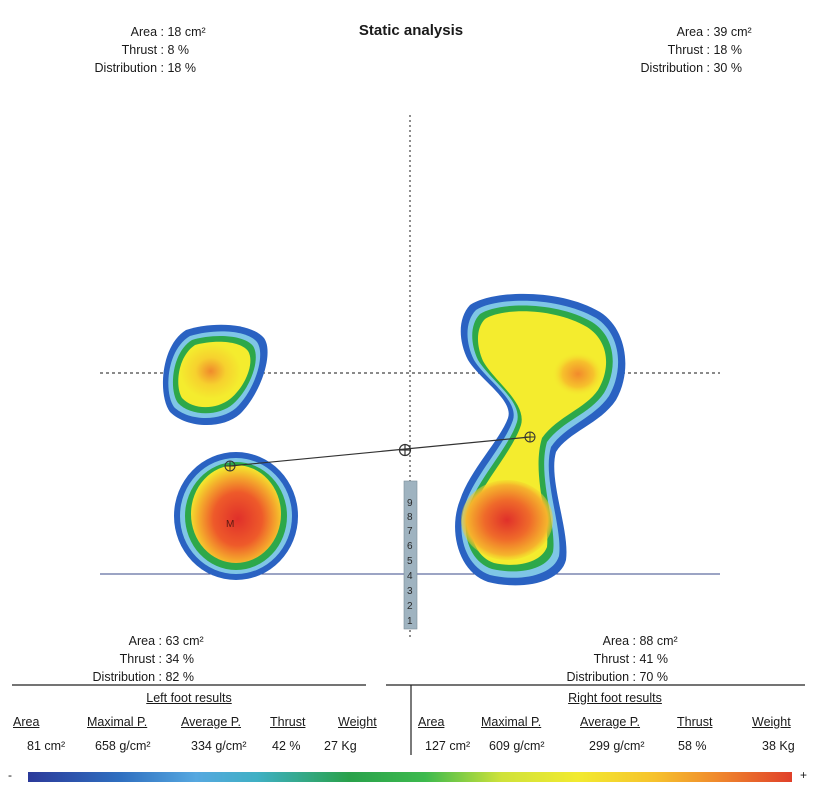 The width and height of the screenshot is (822, 800). I want to click on left-value-avg-pressure: 334 g/cm², so click(219, 746).